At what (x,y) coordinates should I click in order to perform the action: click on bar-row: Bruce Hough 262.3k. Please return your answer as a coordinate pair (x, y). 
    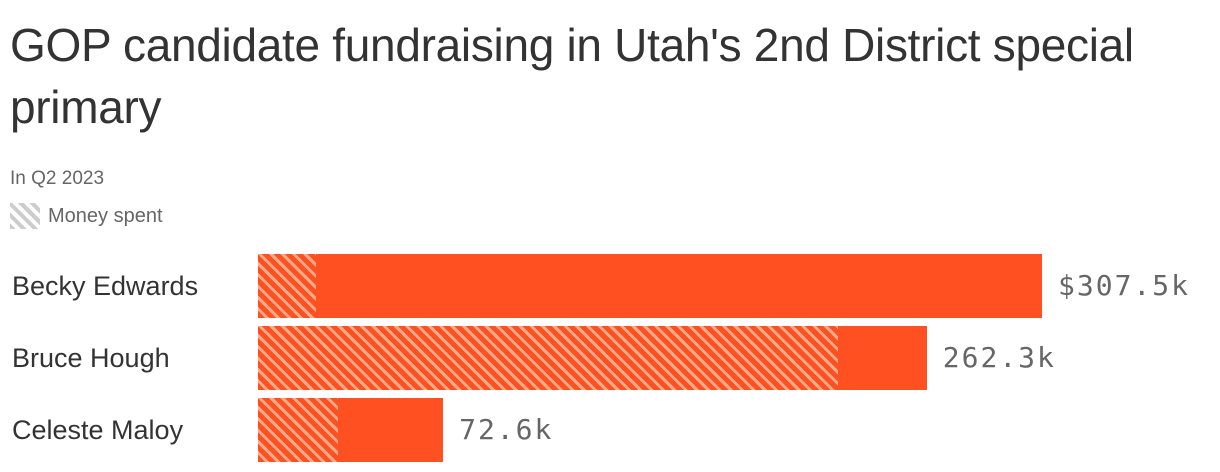
    Looking at the image, I should click on (610, 358).